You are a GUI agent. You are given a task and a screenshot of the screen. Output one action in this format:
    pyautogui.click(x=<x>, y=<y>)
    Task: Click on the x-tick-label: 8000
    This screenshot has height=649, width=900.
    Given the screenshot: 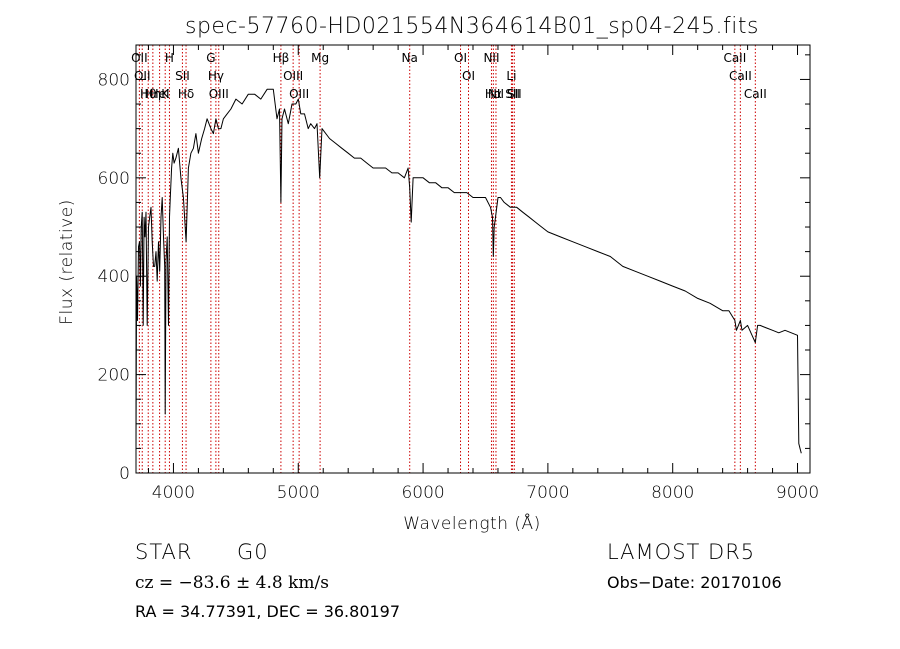 What is the action you would take?
    pyautogui.click(x=672, y=493)
    